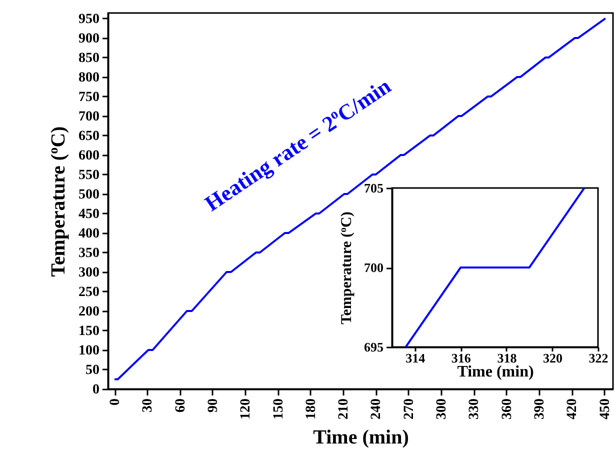 The image size is (615, 465). Describe the element at coordinates (507, 409) in the screenshot. I see `x-tick-label: 360` at that location.